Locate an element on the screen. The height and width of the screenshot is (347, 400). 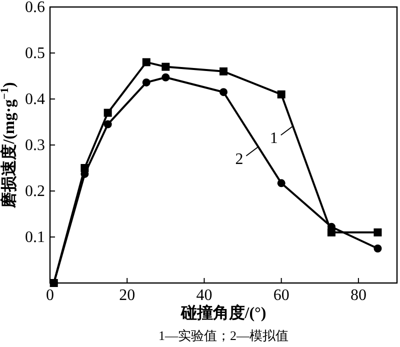
x-tick-label: 60 is located at coordinates (281, 295).